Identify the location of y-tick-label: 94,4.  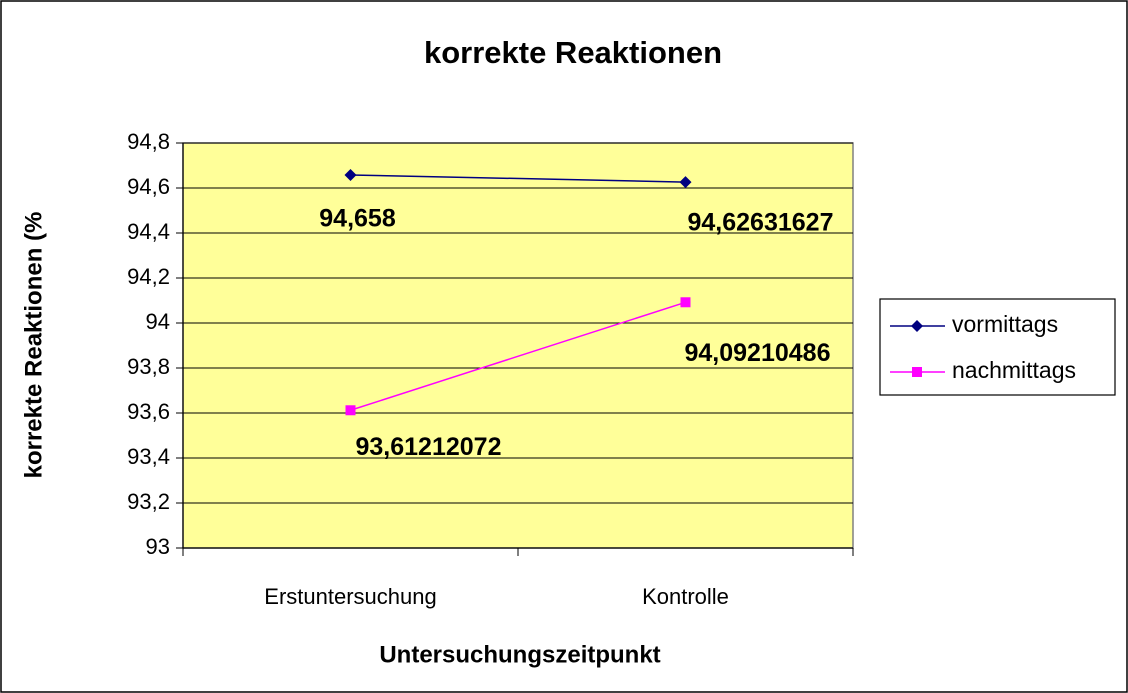
(148, 231).